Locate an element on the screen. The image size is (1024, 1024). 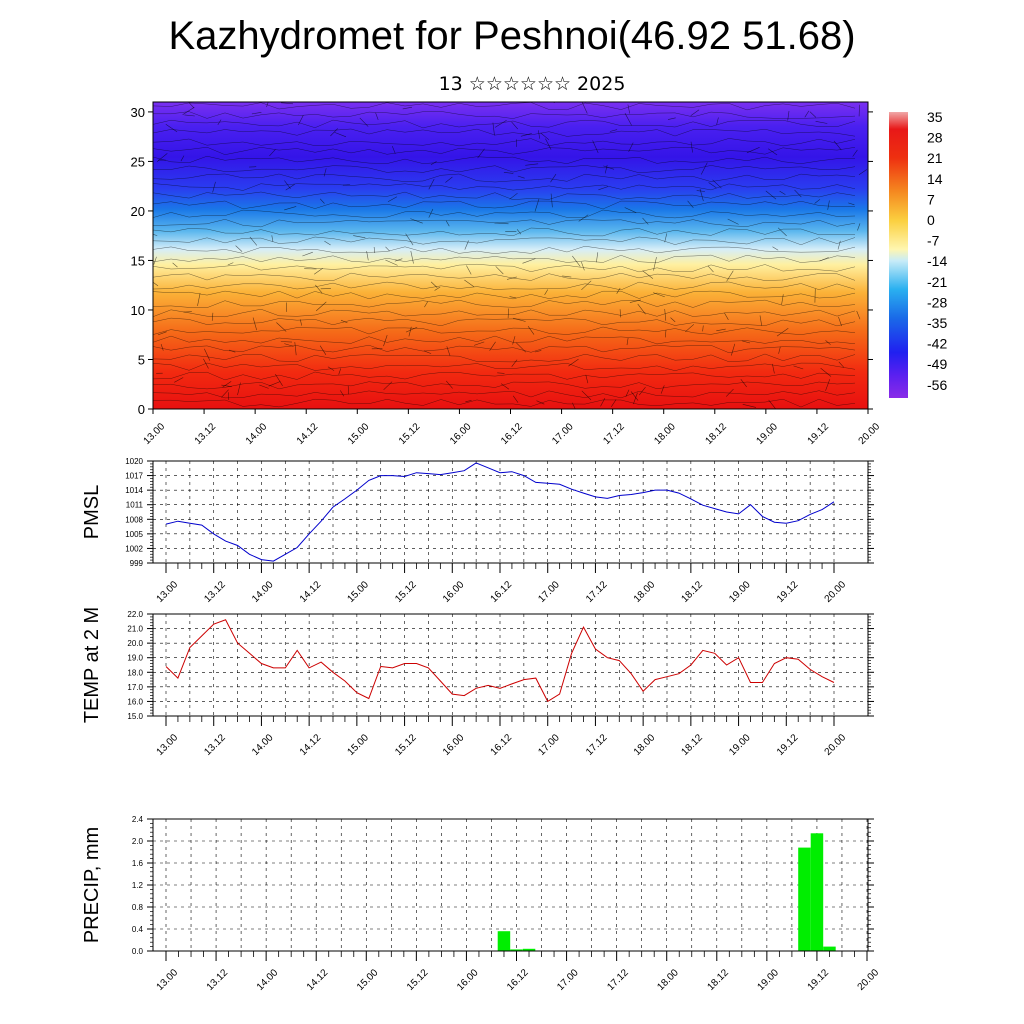
x-tick-label: 18.12 is located at coordinates (693, 592).